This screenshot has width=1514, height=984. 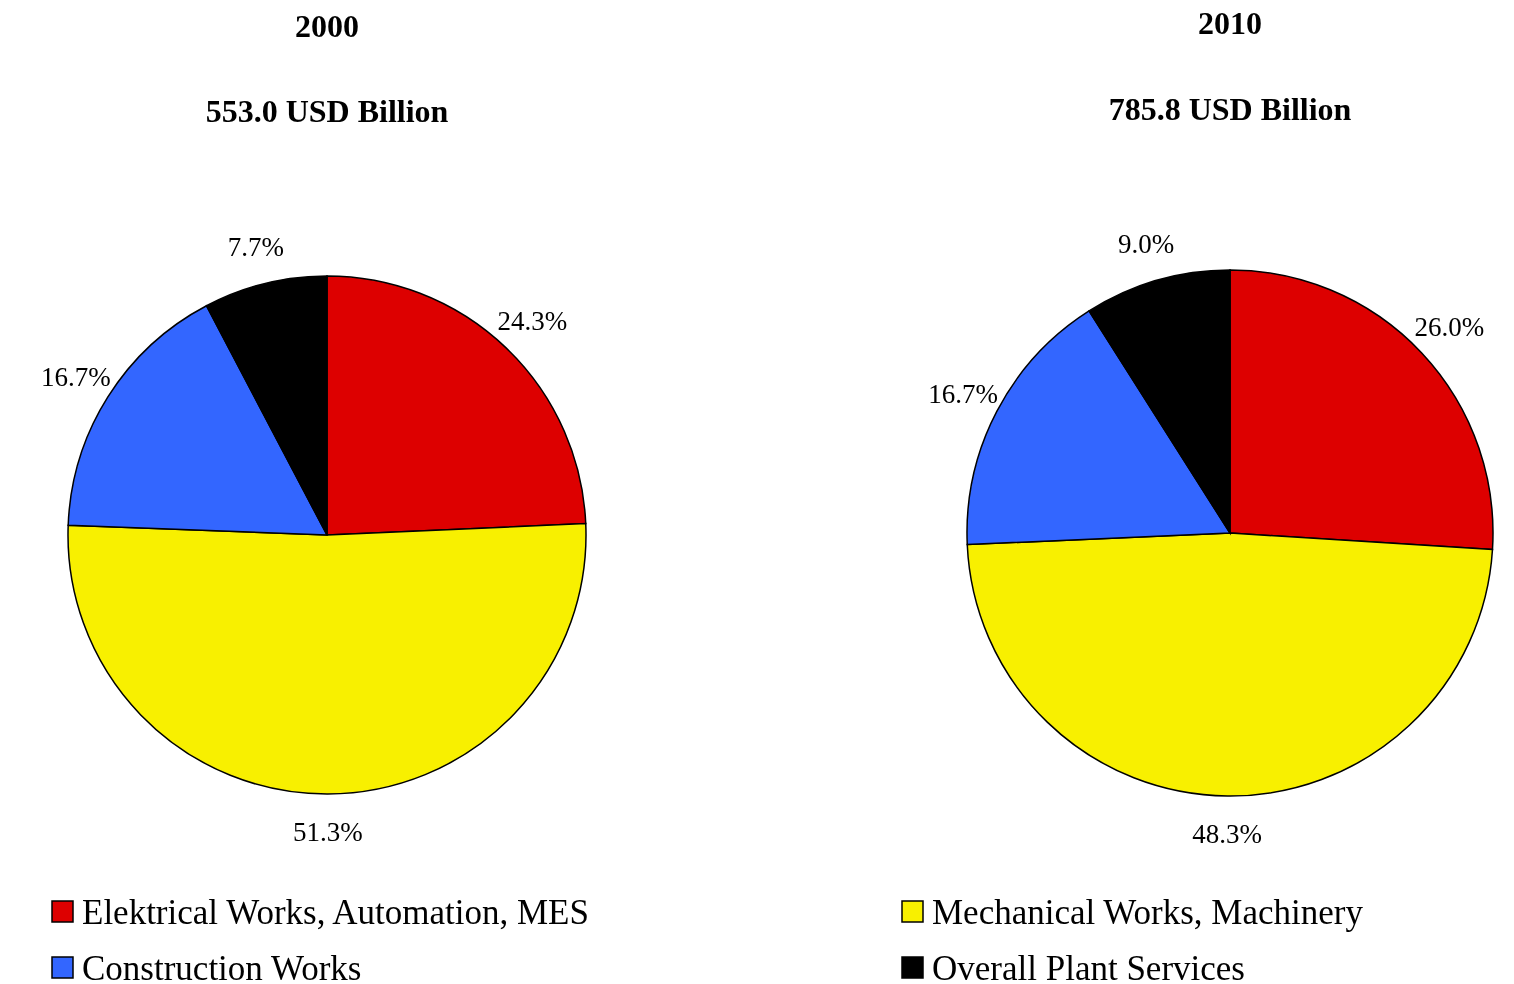 What do you see at coordinates (255, 247) in the screenshot?
I see `data-label: 7.7%` at bounding box center [255, 247].